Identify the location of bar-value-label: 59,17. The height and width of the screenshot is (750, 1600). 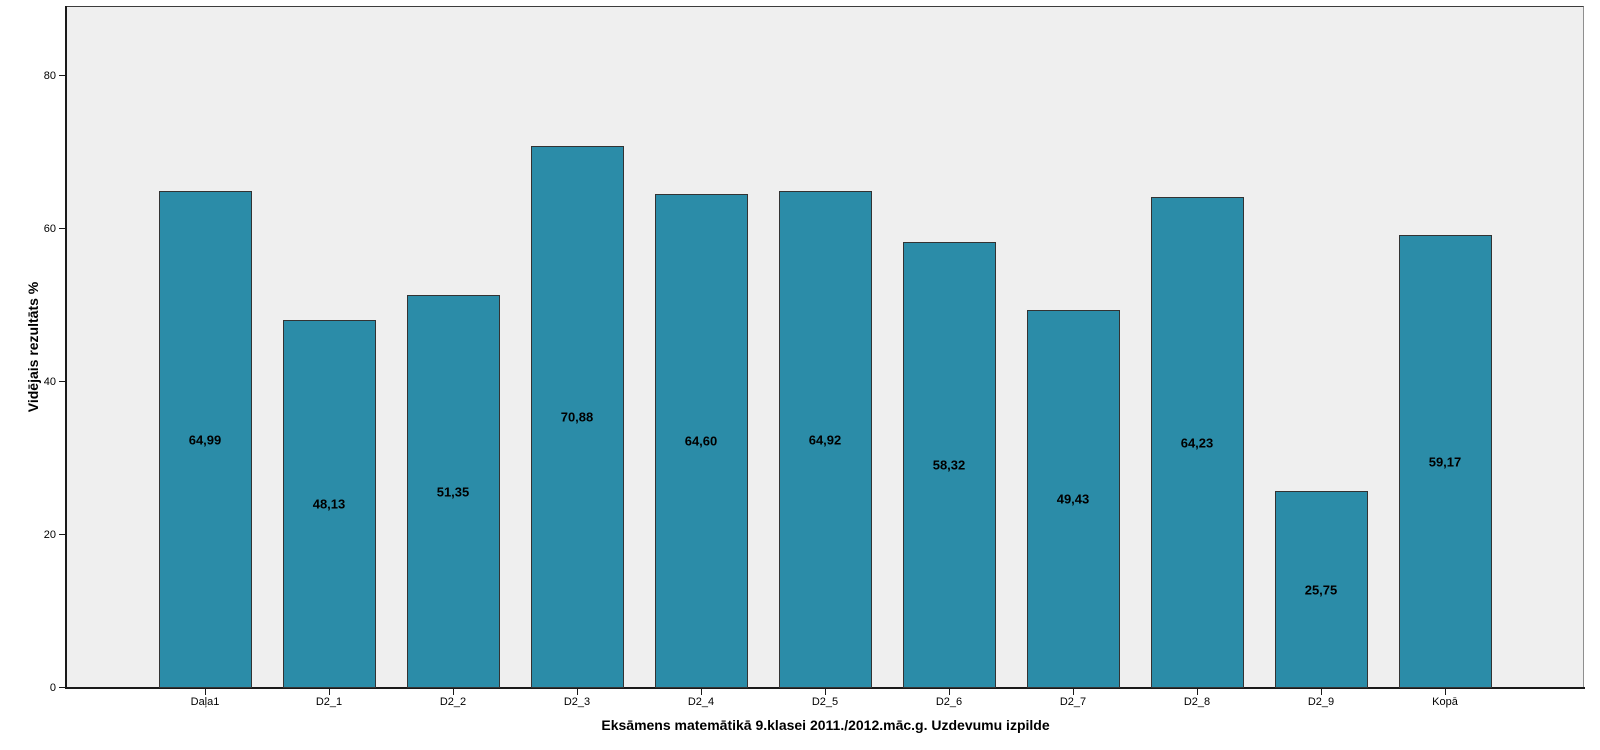
(1445, 461).